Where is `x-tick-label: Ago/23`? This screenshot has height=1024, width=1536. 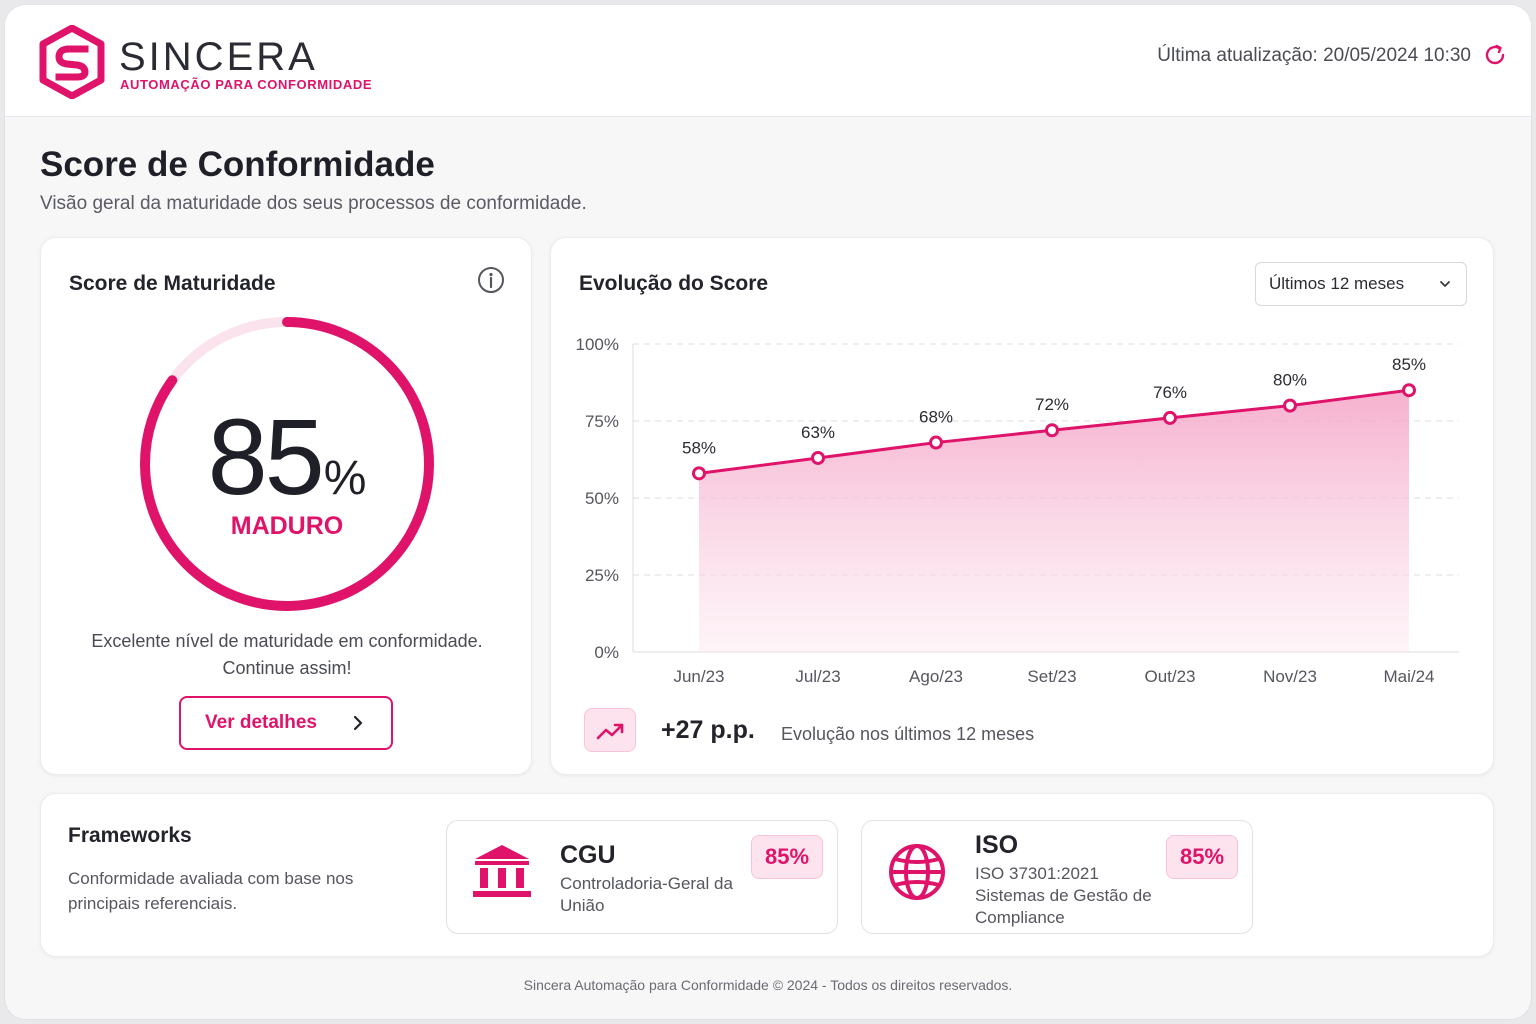
x-tick-label: Ago/23 is located at coordinates (936, 676).